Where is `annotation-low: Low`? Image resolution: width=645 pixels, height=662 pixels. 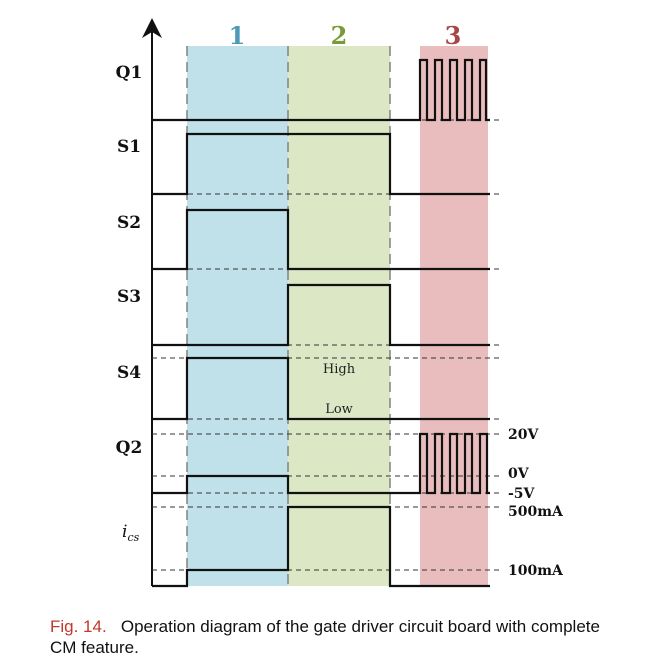
annotation-low: Low is located at coordinates (339, 409).